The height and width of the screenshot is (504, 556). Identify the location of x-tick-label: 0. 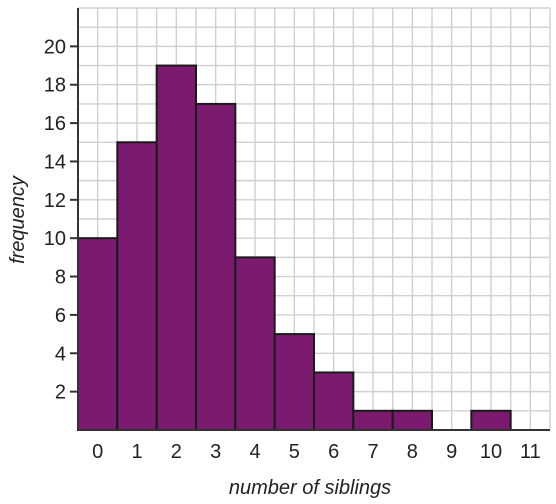
(97, 452).